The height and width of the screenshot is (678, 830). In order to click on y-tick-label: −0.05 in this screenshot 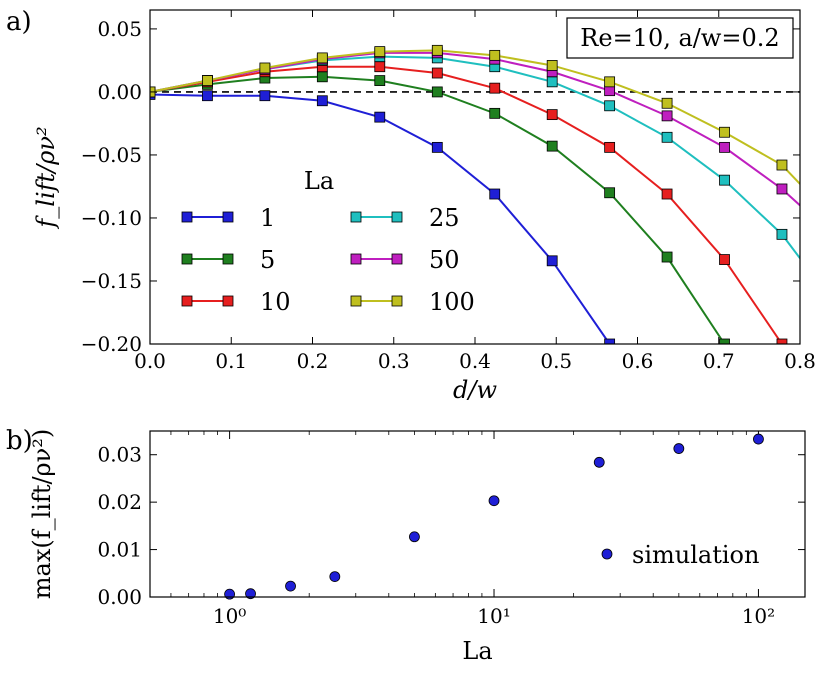, I will do `click(111, 155)`.